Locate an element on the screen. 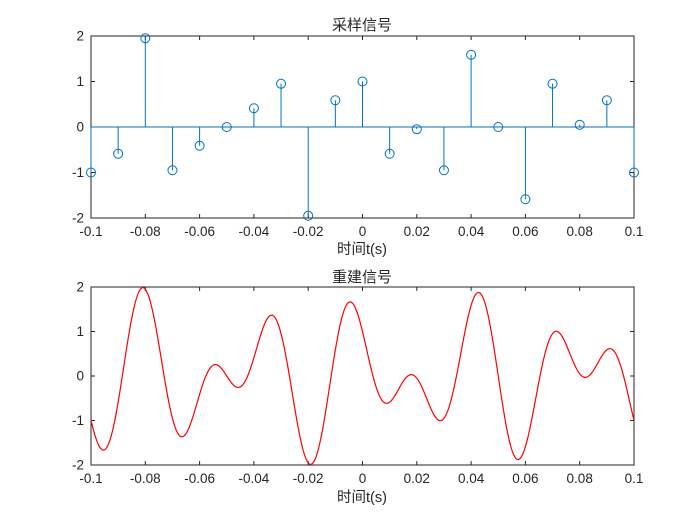 The image size is (700, 525). bottom-chart-title: 重建信号 is located at coordinates (362, 277).